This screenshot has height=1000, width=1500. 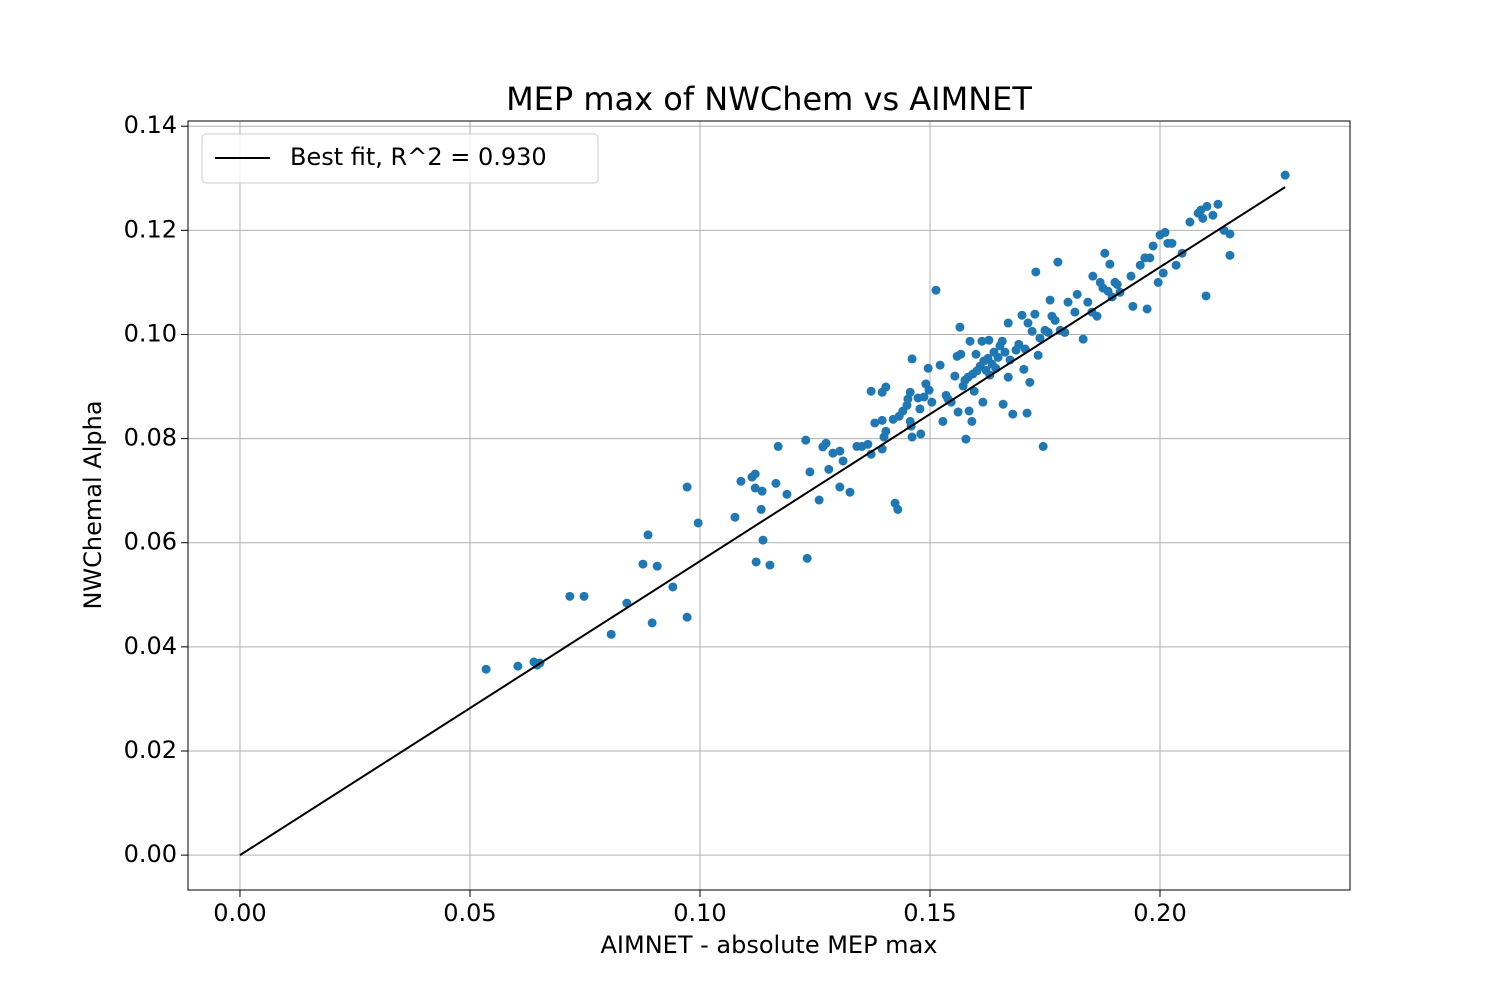 I want to click on x-tick-label: 0.05, so click(x=469, y=913).